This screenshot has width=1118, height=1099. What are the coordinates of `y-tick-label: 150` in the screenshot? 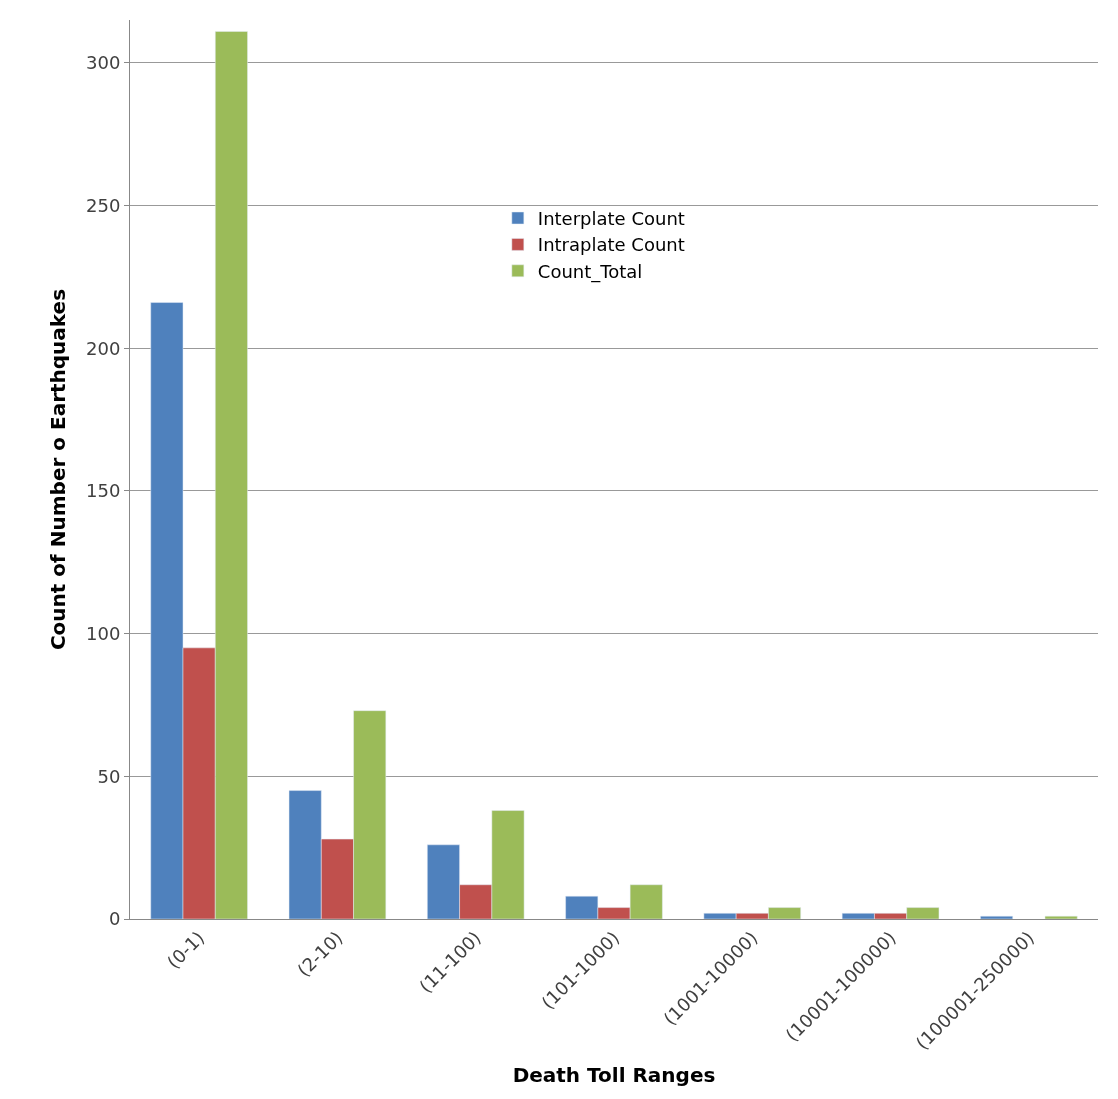 It's located at (103, 491).